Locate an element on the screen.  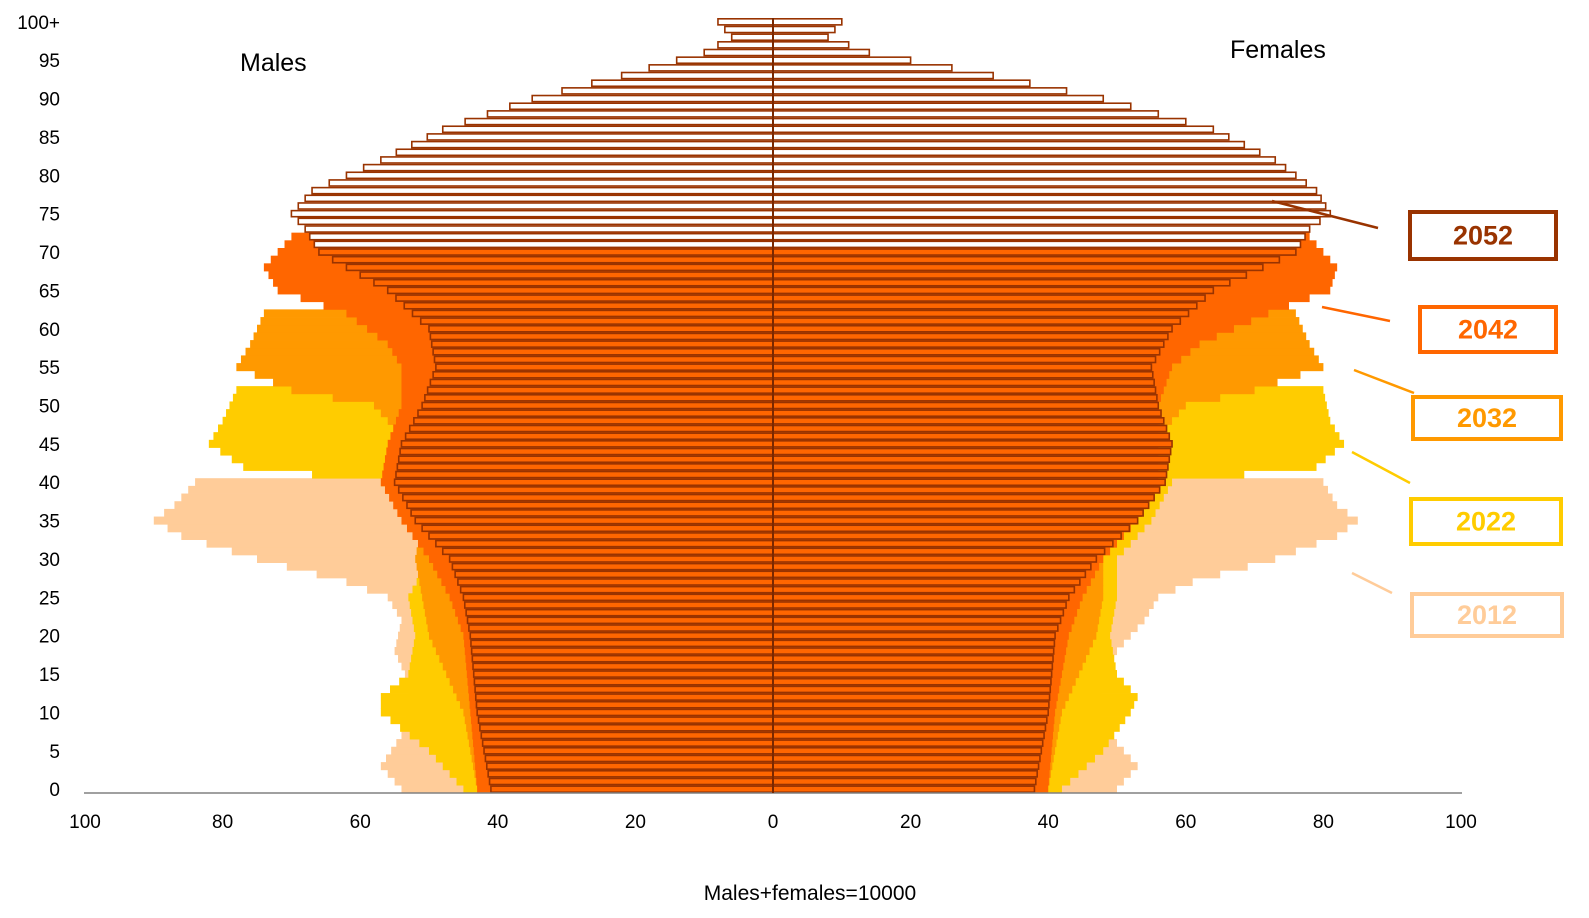
legend-label: 2052 is located at coordinates (1483, 236).